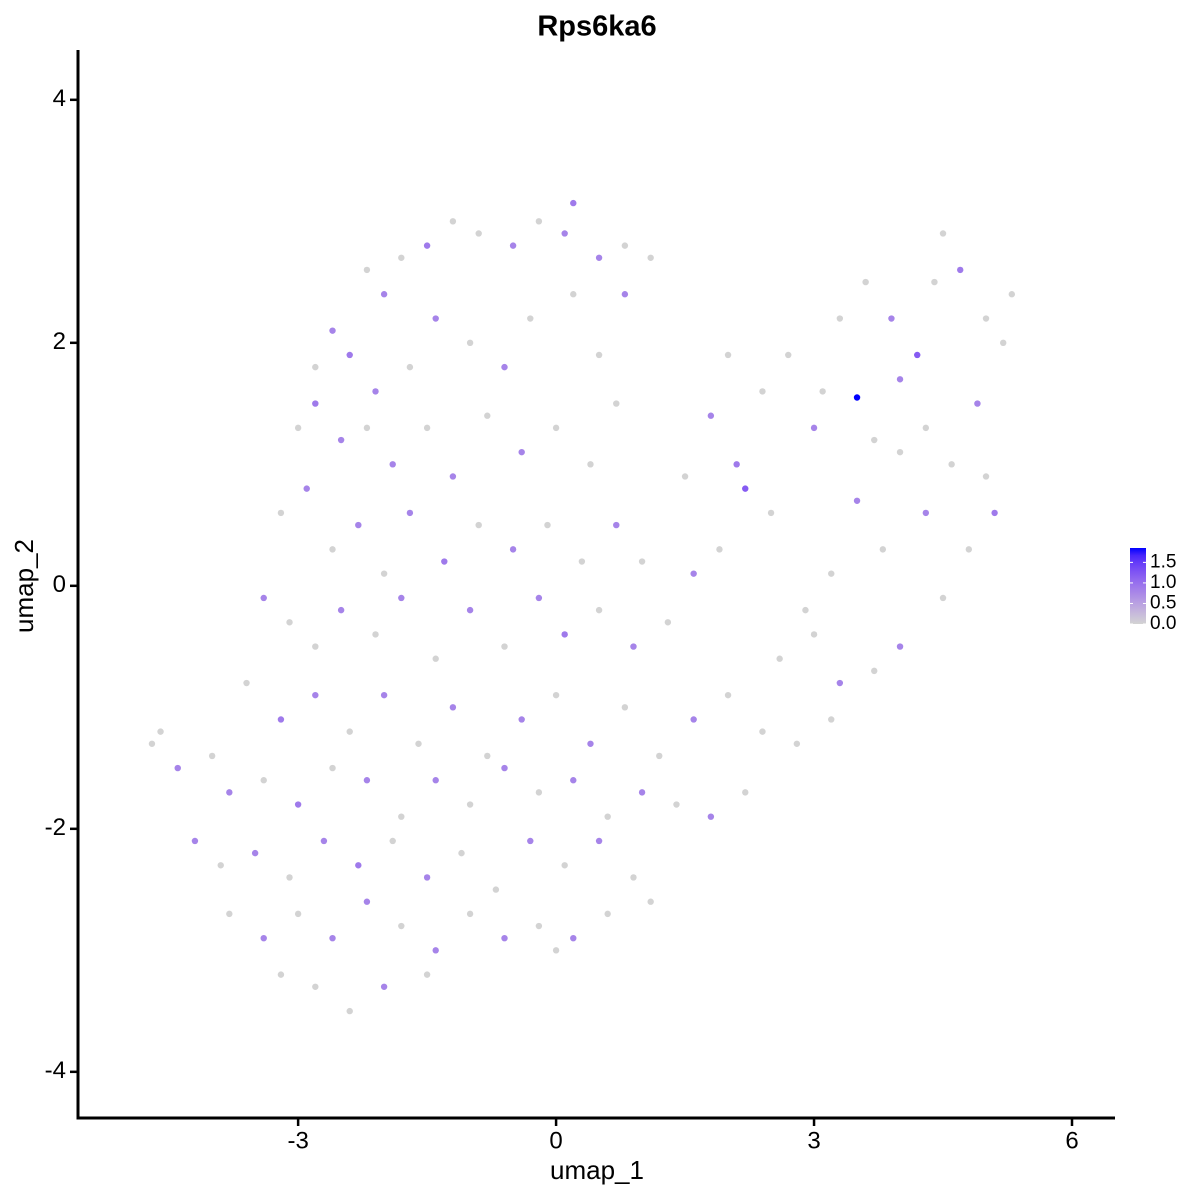  What do you see at coordinates (1163, 623) in the screenshot?
I see `colorbar-label: 0.0` at bounding box center [1163, 623].